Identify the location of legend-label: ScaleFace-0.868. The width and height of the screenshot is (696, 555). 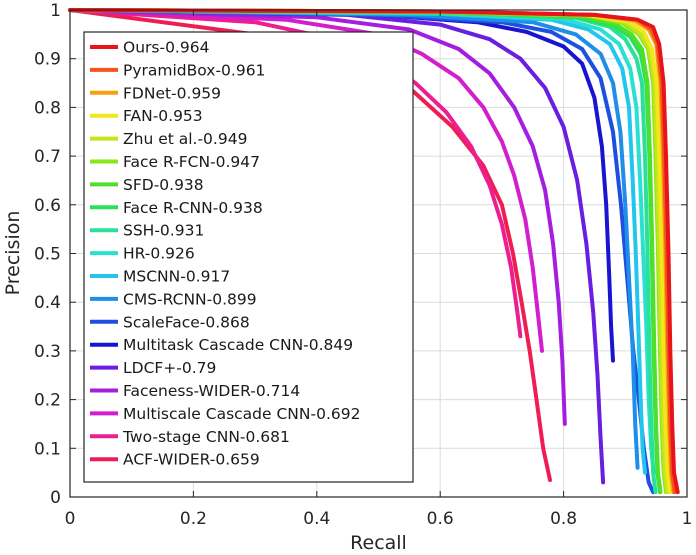
(186, 322).